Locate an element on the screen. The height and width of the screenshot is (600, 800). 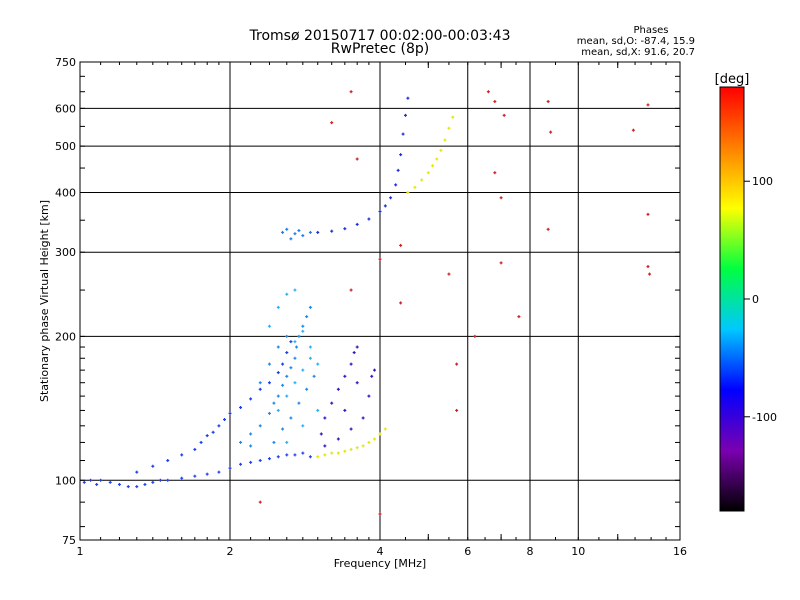
chart-subtitle: RwPretec (8p) is located at coordinates (380, 49).